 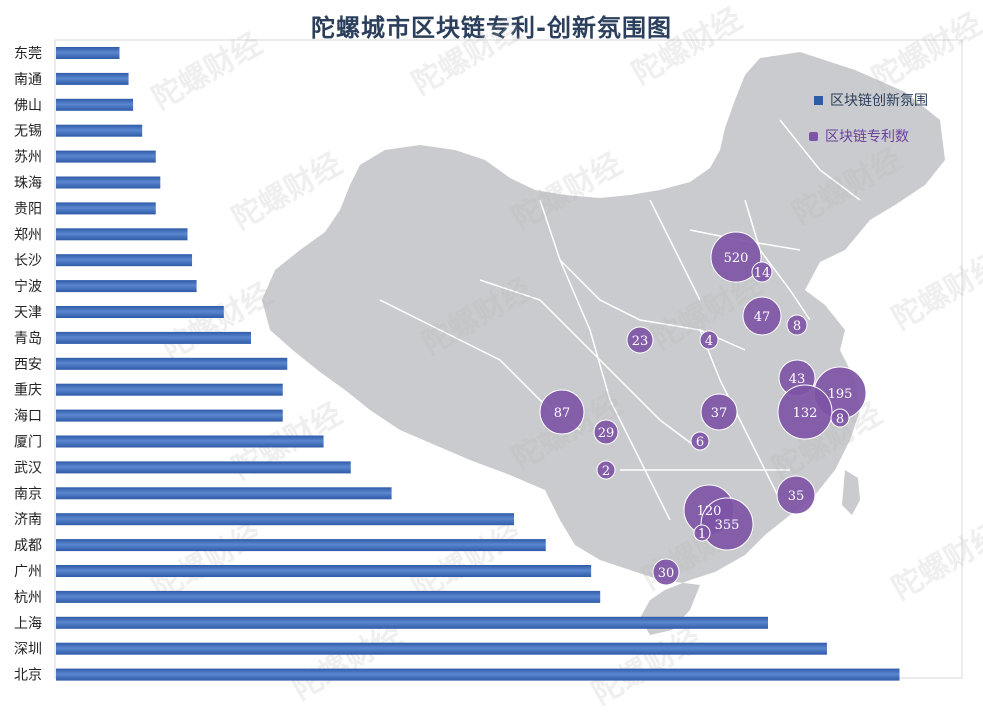 I want to click on legend: 区块链创新氛围 区块链专利数, so click(x=868, y=119).